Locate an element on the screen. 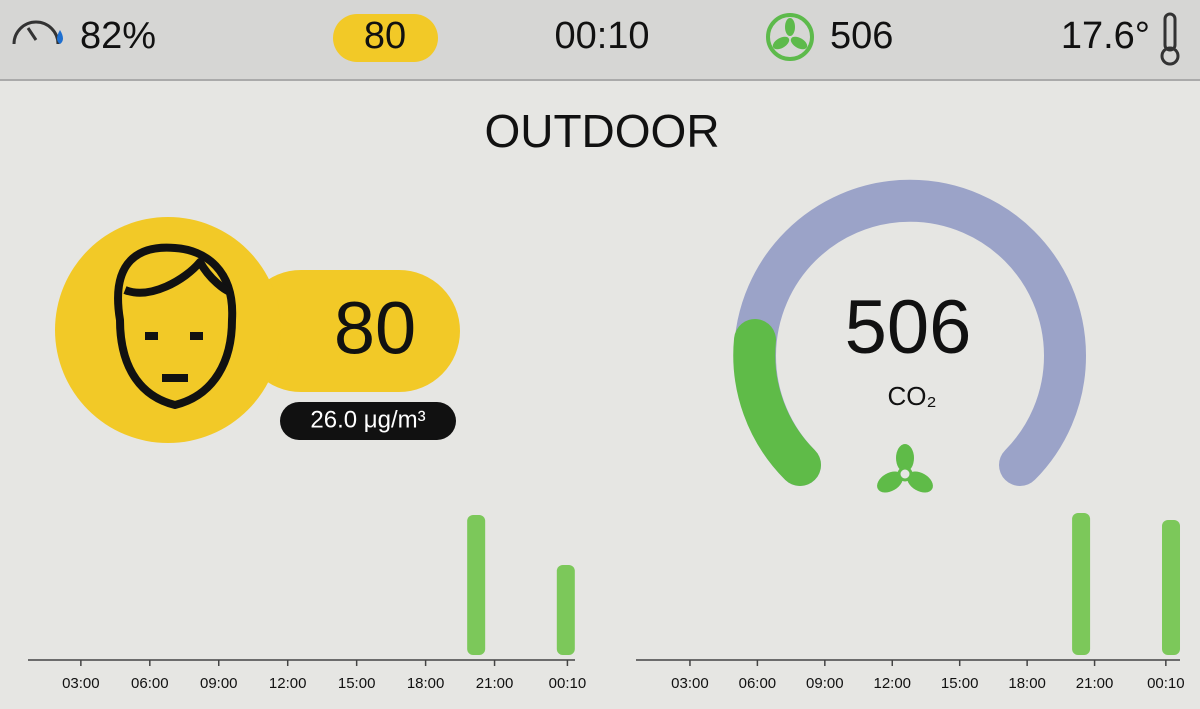 Image resolution: width=1200 pixels, height=709 pixels. aqi: 80 is located at coordinates (385, 36).